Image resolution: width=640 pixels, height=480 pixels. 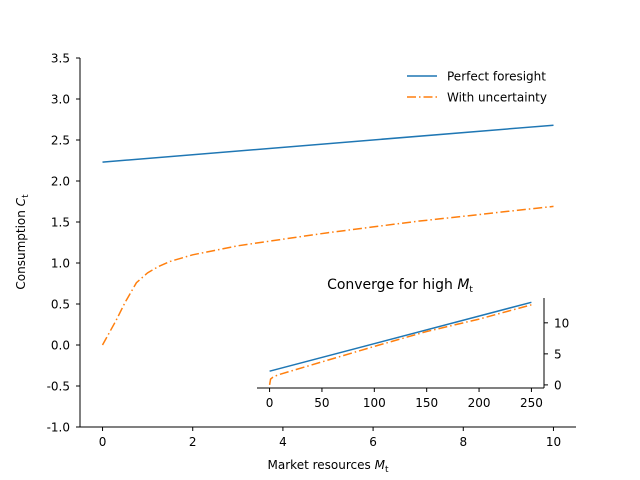 What do you see at coordinates (400, 336) in the screenshot?
I see `inset-series-line-perfect-foresight` at bounding box center [400, 336].